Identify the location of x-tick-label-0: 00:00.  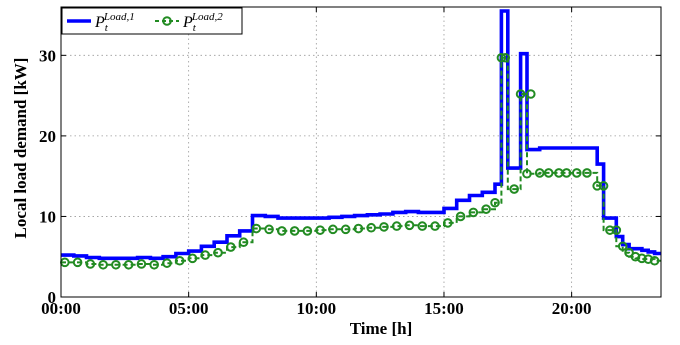
(61, 308).